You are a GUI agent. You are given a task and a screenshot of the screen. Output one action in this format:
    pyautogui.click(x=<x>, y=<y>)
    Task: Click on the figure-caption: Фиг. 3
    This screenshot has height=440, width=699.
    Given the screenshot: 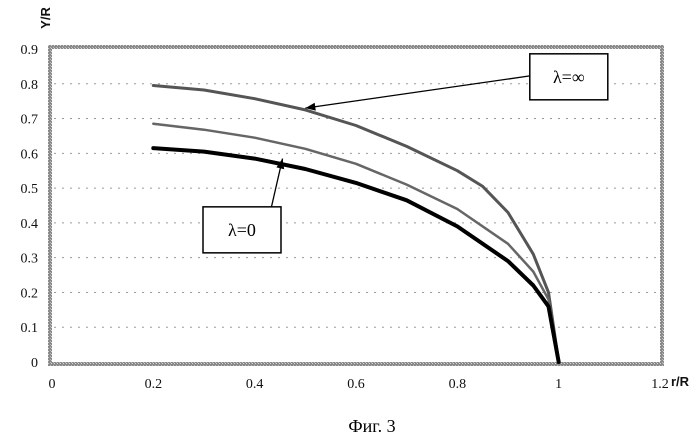 What is the action you would take?
    pyautogui.click(x=371, y=426)
    